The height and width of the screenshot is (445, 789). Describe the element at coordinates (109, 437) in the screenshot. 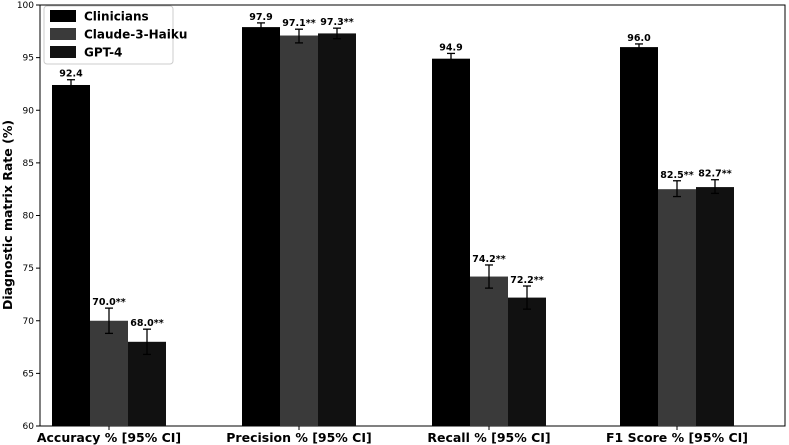

I see `x-tick-label: Accuracy % [95% CI]` at that location.